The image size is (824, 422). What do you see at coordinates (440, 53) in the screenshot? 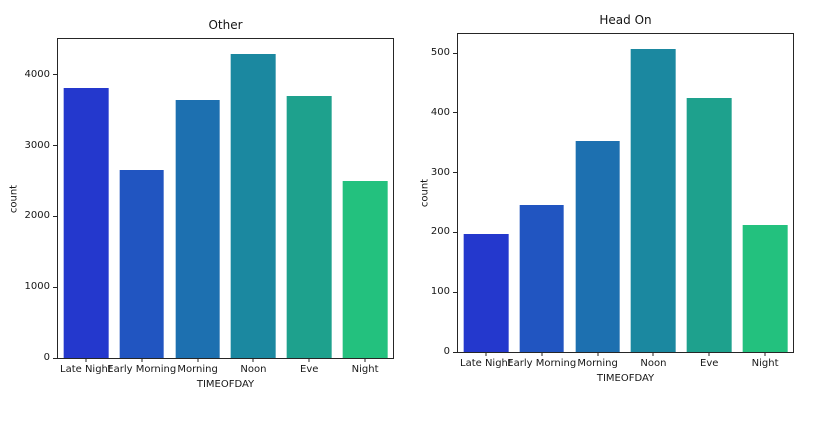
I see `y-tick-label: 500` at bounding box center [440, 53].